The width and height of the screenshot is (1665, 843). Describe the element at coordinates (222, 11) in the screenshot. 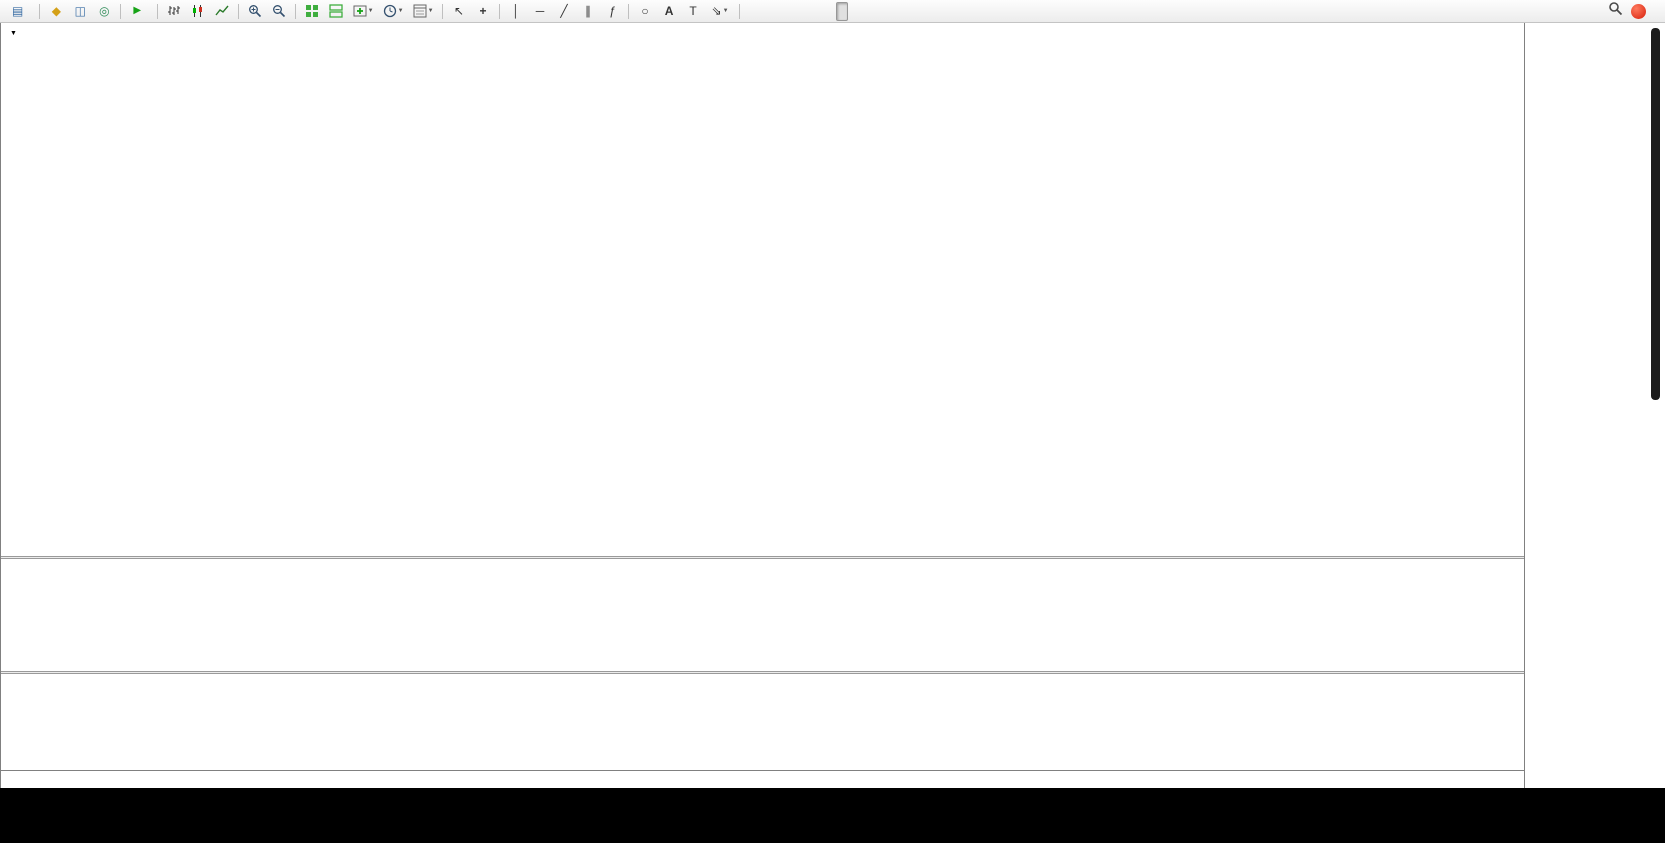

I see `line-chart-icon` at that location.